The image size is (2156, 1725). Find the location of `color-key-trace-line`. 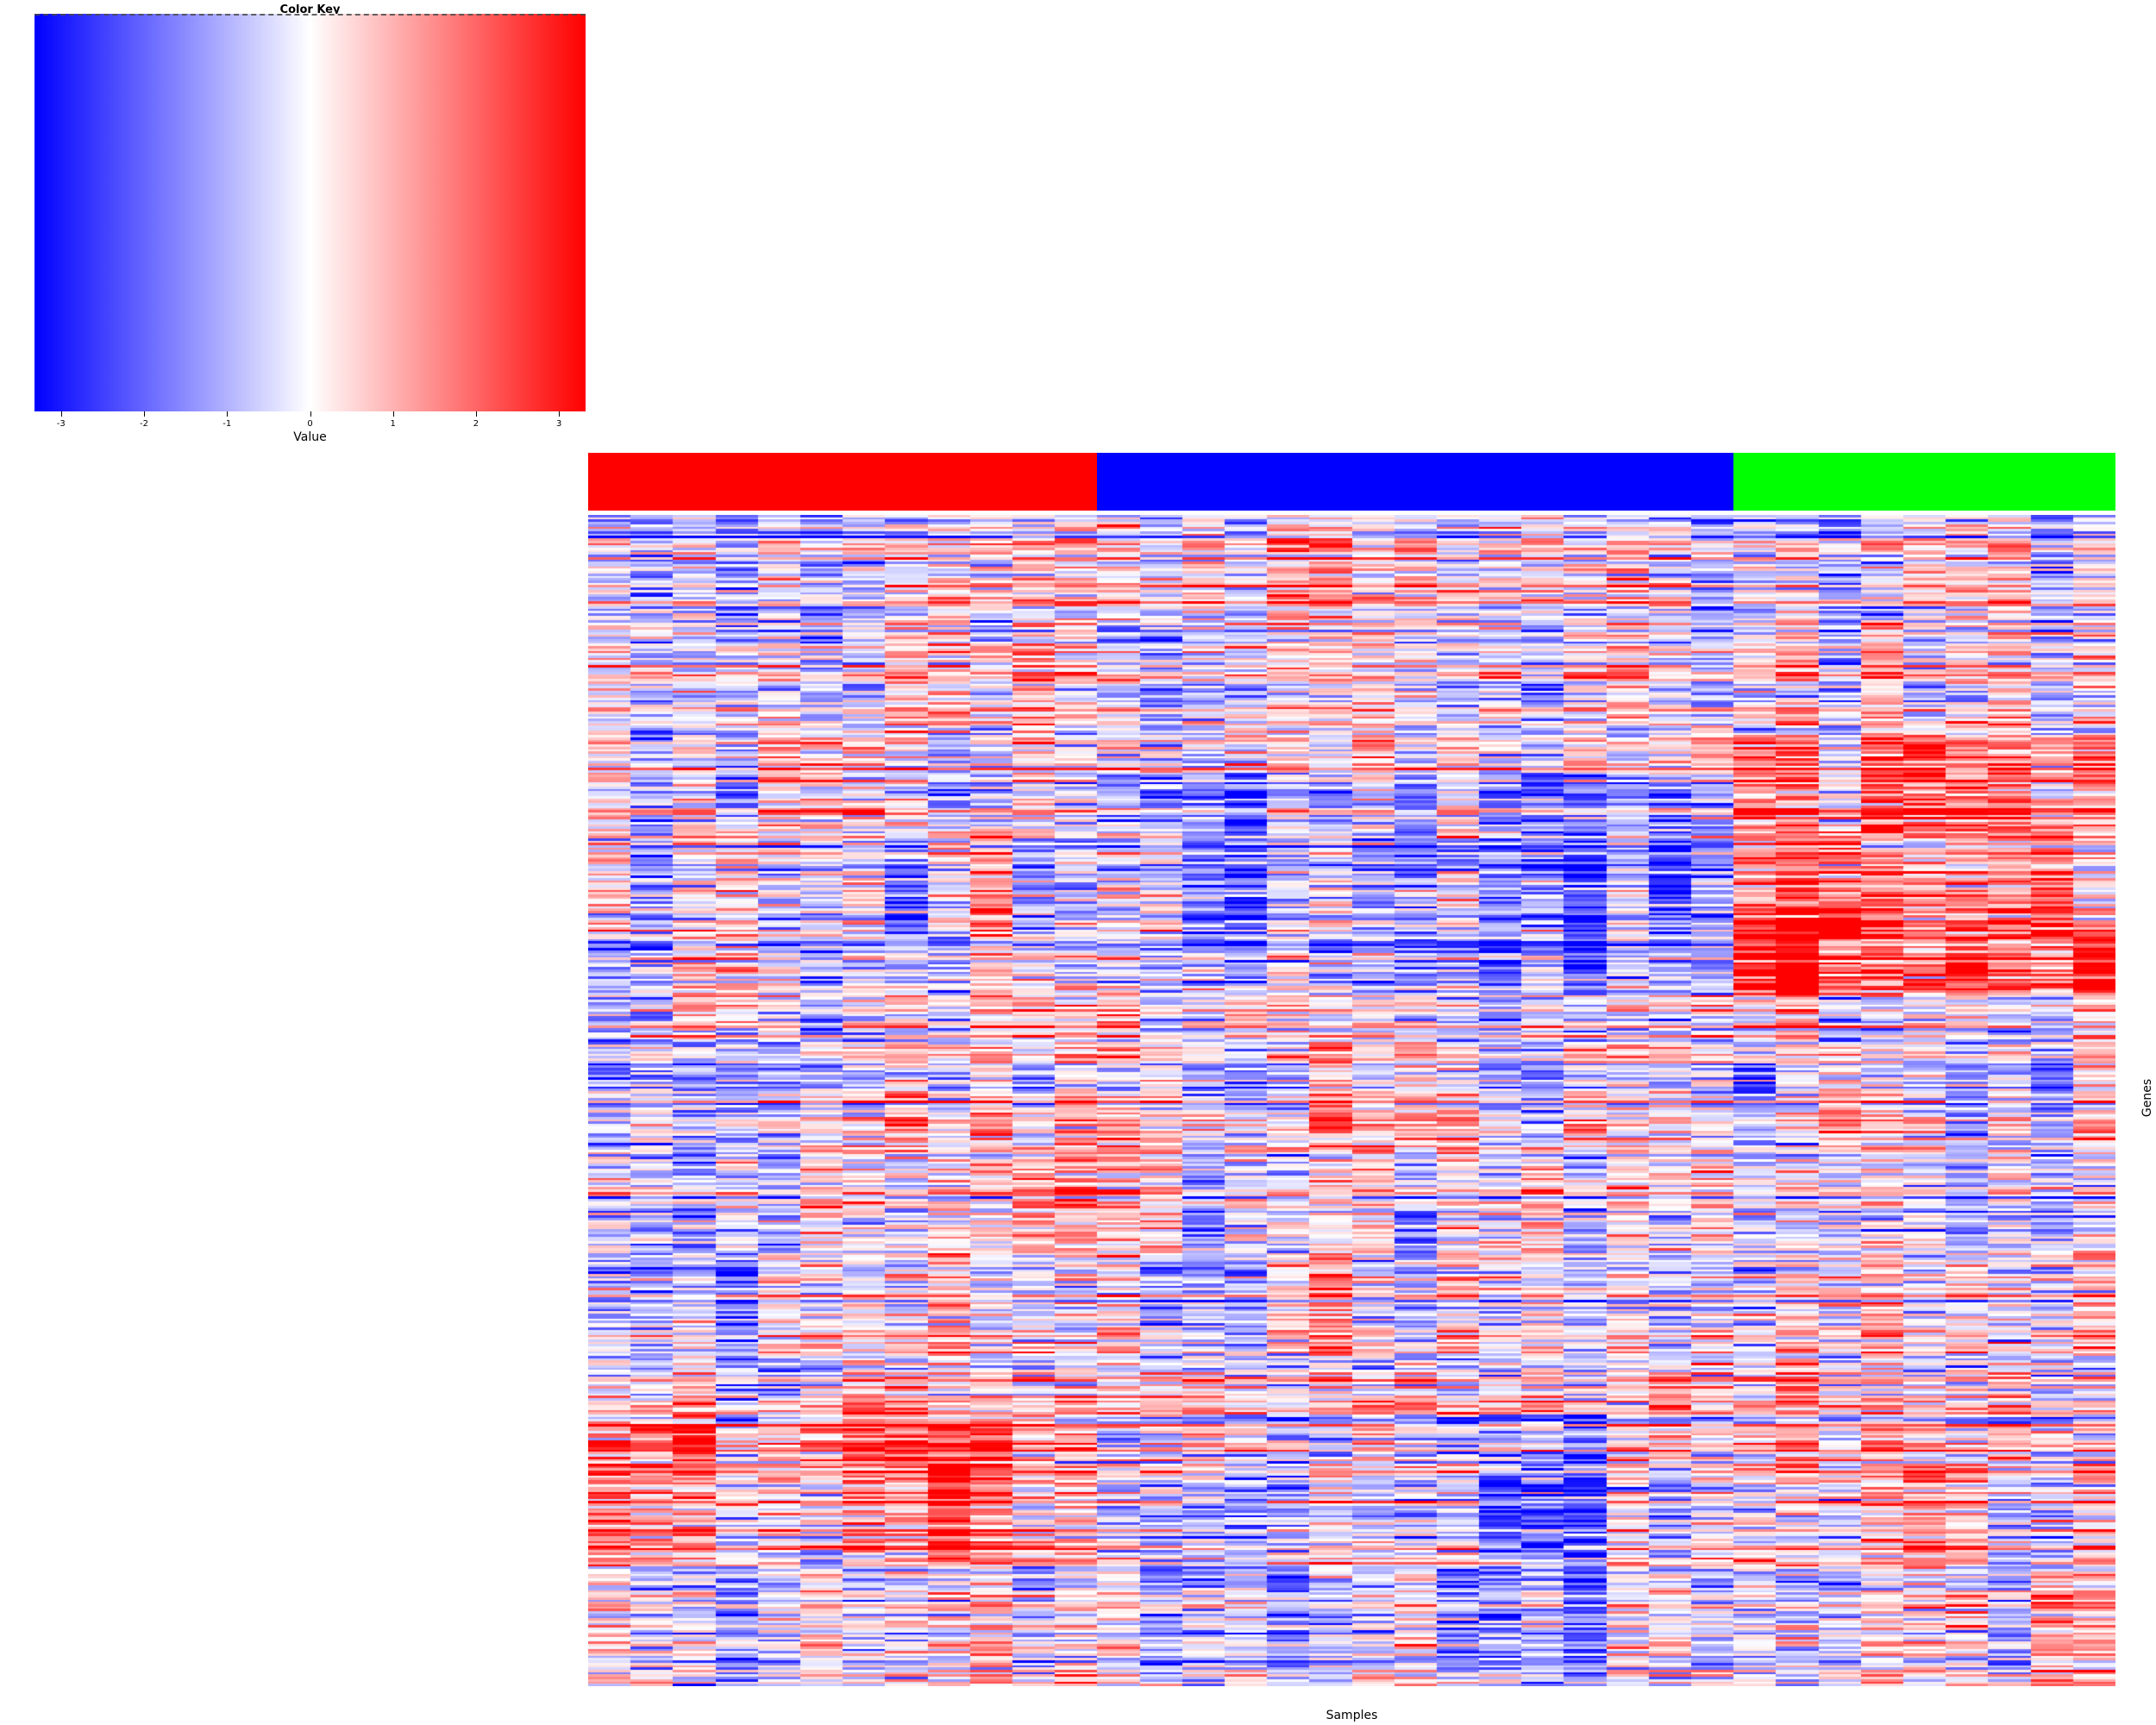

color-key-trace-line is located at coordinates (310, 15).